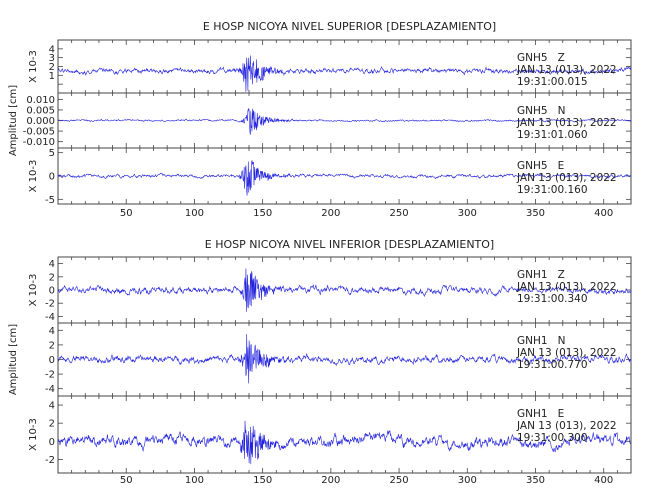 This screenshot has height=500, width=650. I want to click on channel-label: GNH5 Z, so click(541, 58).